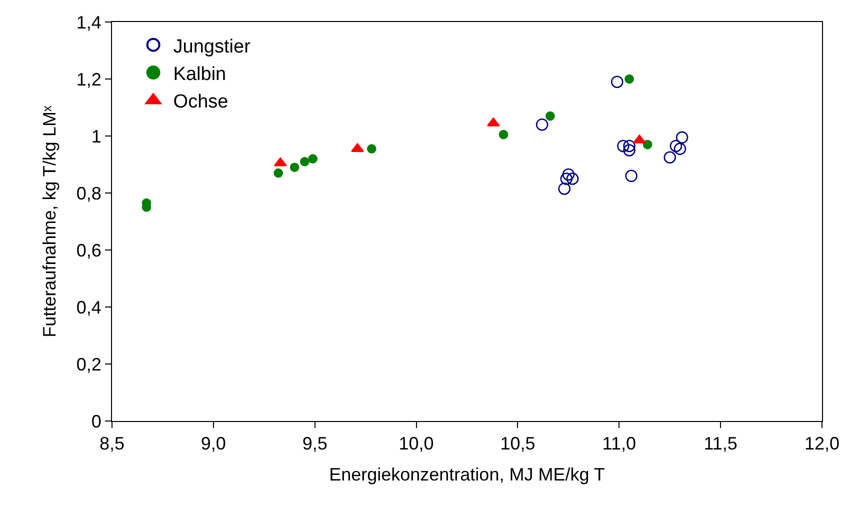  Describe the element at coordinates (96, 421) in the screenshot. I see `y-tick-label: 0` at that location.